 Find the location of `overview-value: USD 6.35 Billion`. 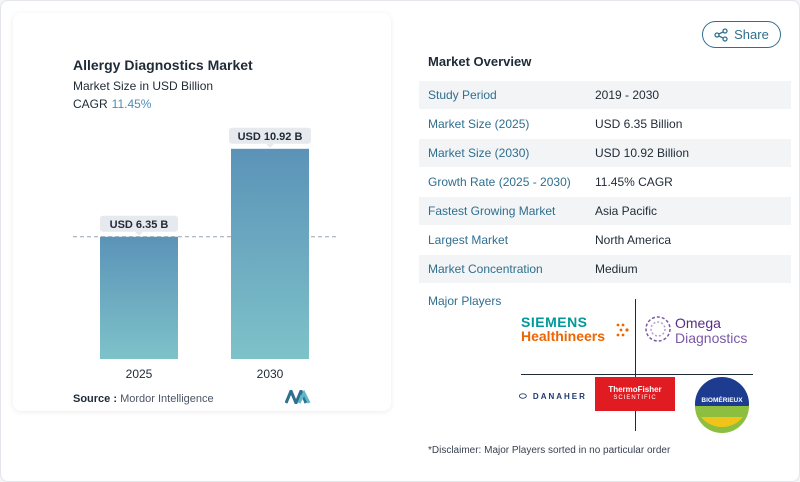

overview-value: USD 6.35 Billion is located at coordinates (639, 124).